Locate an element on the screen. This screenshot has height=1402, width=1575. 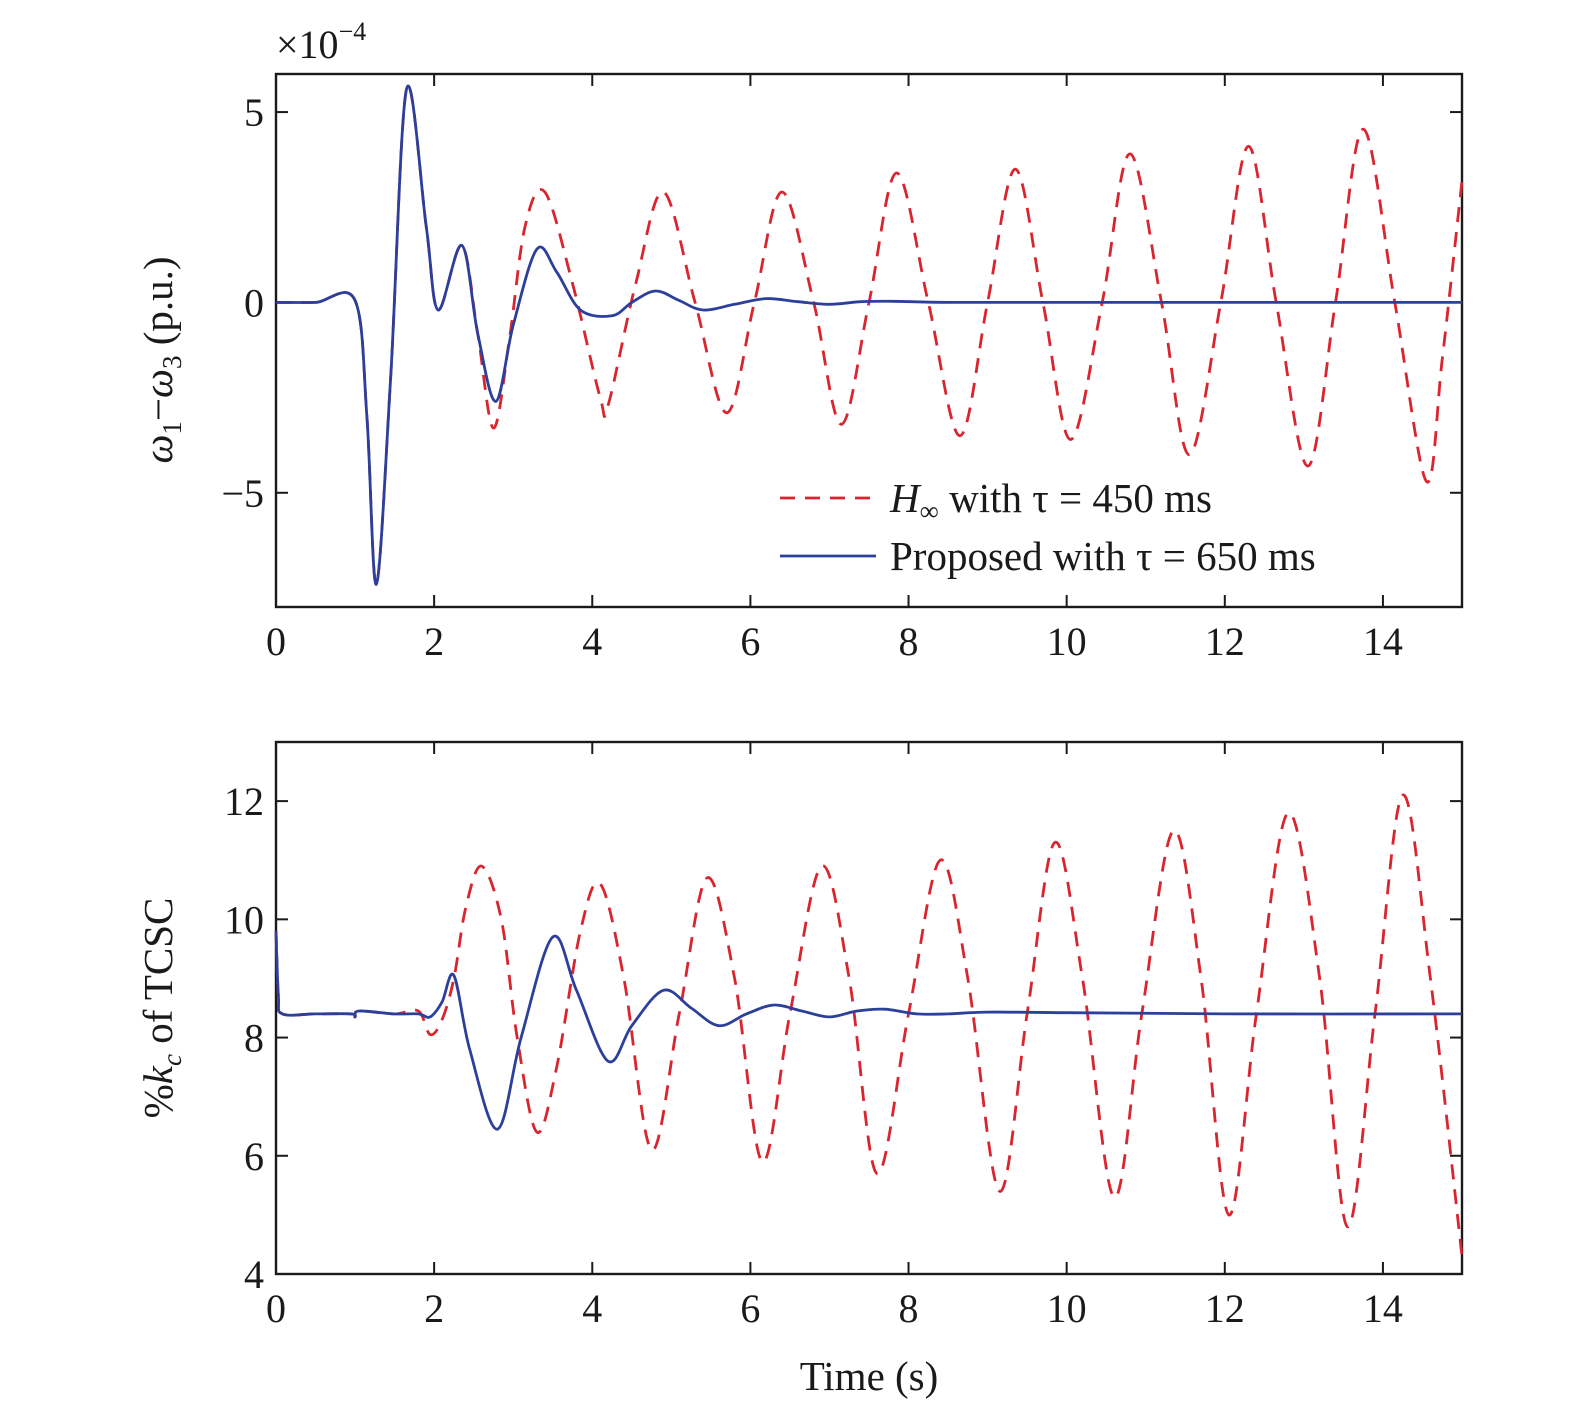
bottom-y-tick-label: 12 is located at coordinates (244, 801).